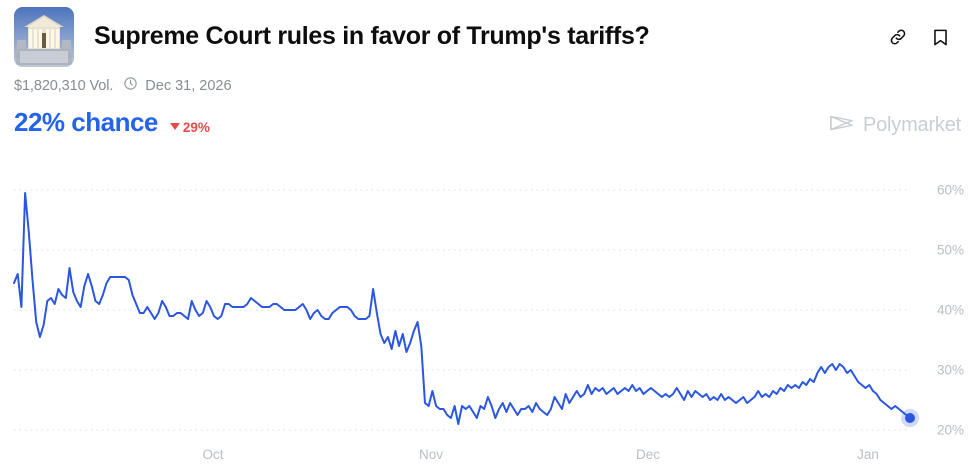 Image resolution: width=975 pixels, height=473 pixels. What do you see at coordinates (174, 126) in the screenshot?
I see `caret-down-icon` at bounding box center [174, 126].